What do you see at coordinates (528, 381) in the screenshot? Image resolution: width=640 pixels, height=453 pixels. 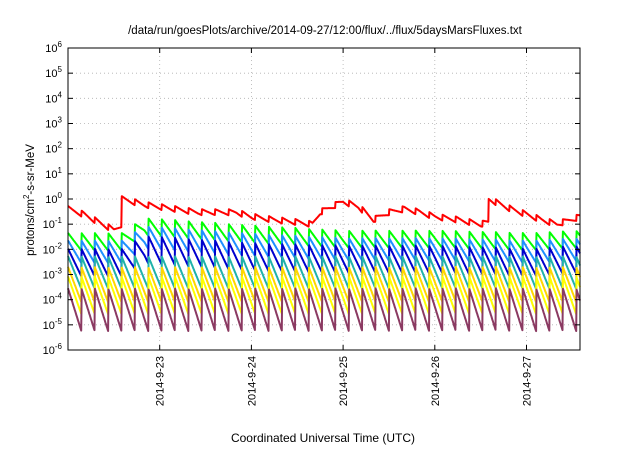 I see `x-tick-label: 2014-9-27` at bounding box center [528, 381].